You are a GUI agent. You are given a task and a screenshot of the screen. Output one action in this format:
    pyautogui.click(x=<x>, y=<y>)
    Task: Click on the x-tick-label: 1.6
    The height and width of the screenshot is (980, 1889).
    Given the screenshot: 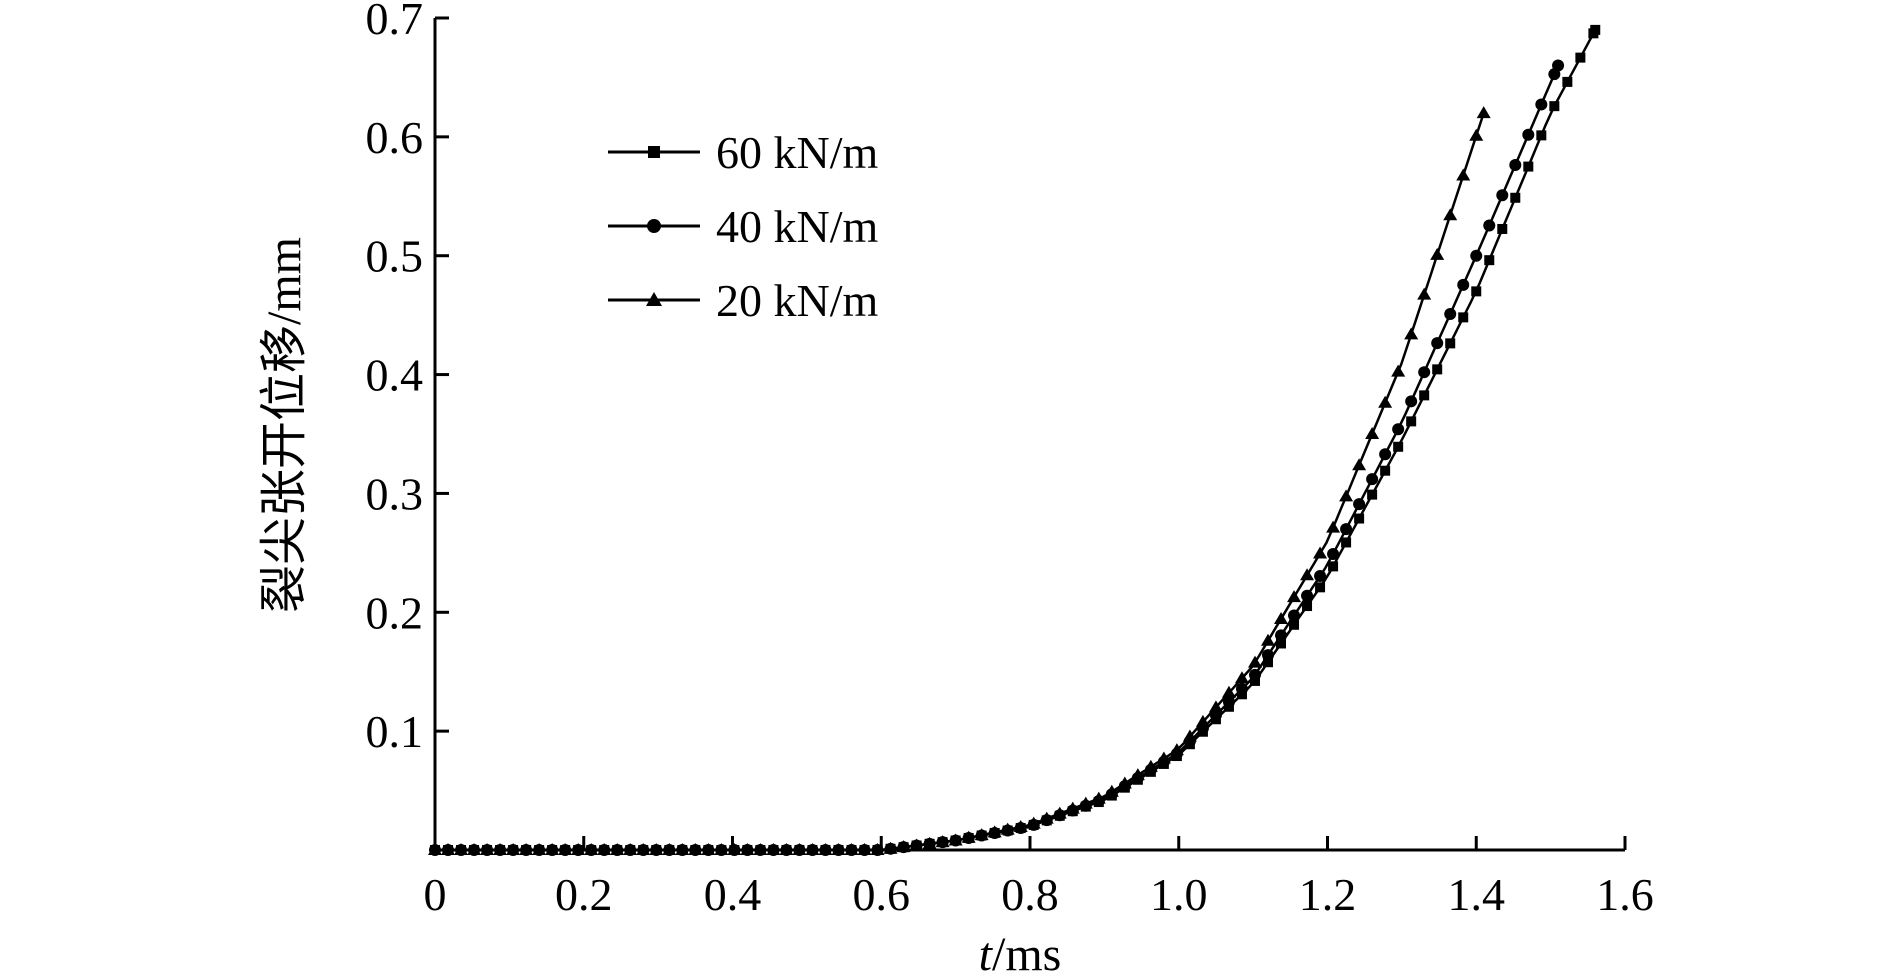 What is the action you would take?
    pyautogui.click(x=1625, y=894)
    